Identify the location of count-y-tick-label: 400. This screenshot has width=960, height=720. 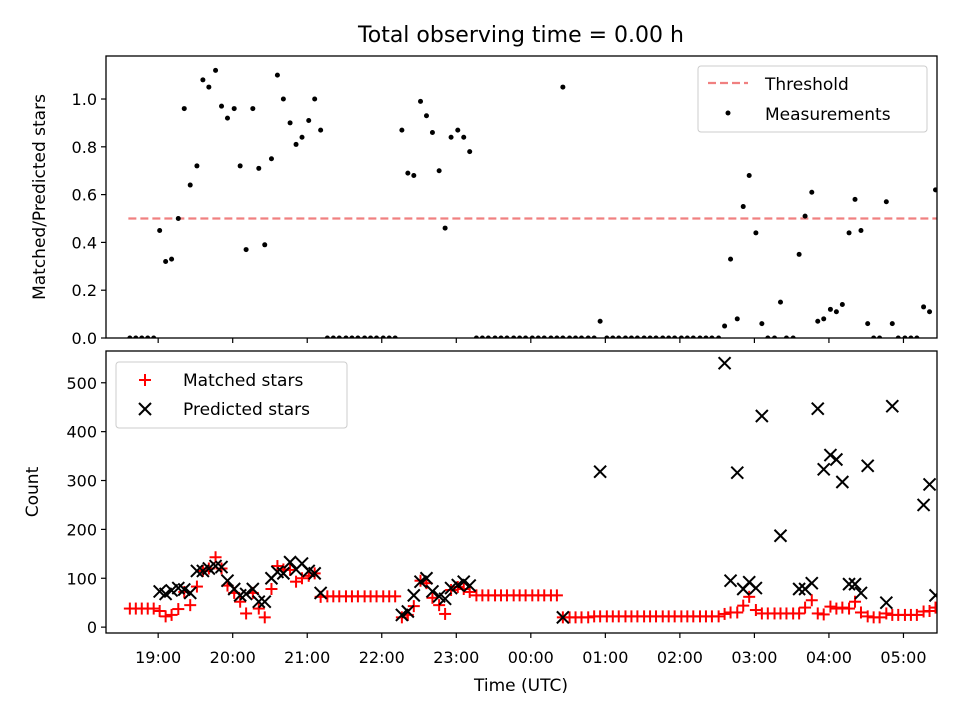
(81, 432).